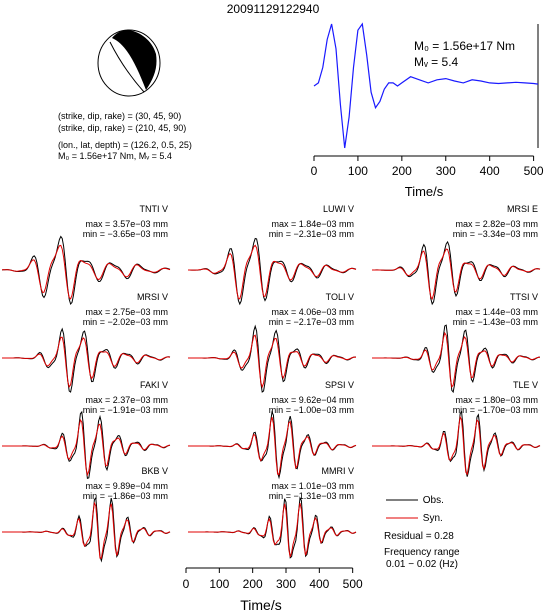 This screenshot has width=546, height=615. Describe the element at coordinates (490, 171) in the screenshot. I see `stf-x-tick-label: 400` at that location.